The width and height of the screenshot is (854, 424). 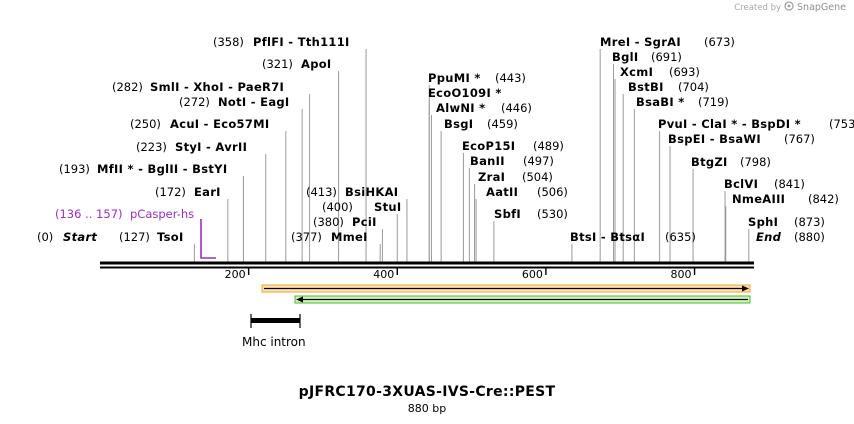 I want to click on credit-prefix: Created by, so click(x=758, y=7).